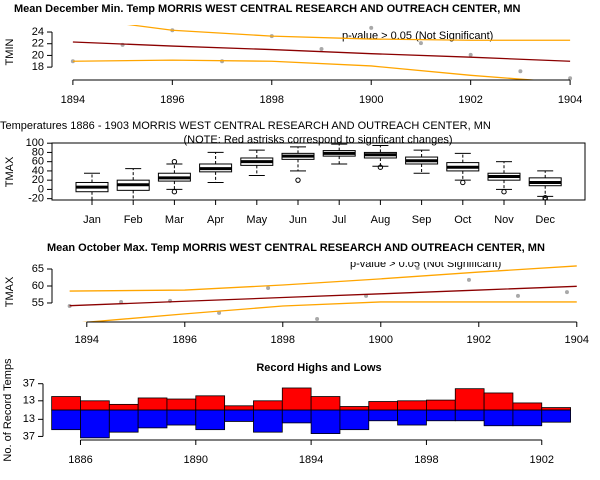 This screenshot has width=600, height=480. Describe the element at coordinates (35, 143) in the screenshot. I see `y-tick-label: 100` at that location.